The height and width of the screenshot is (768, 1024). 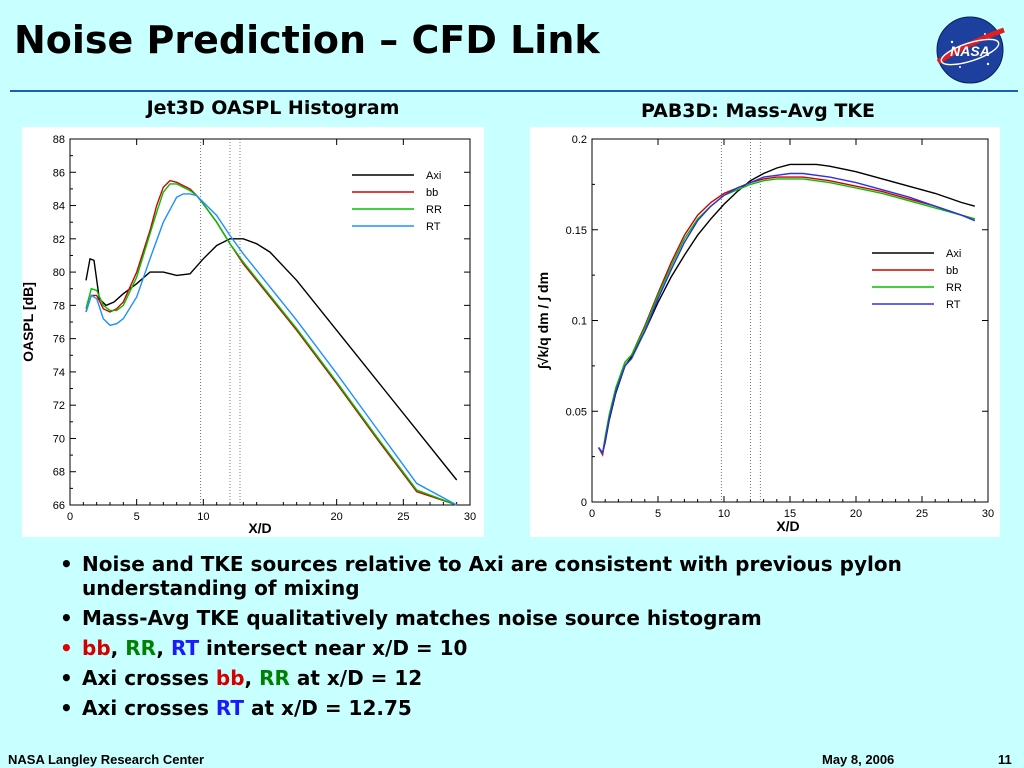 What do you see at coordinates (59, 406) in the screenshot?
I see `y-tick-label: 72` at bounding box center [59, 406].